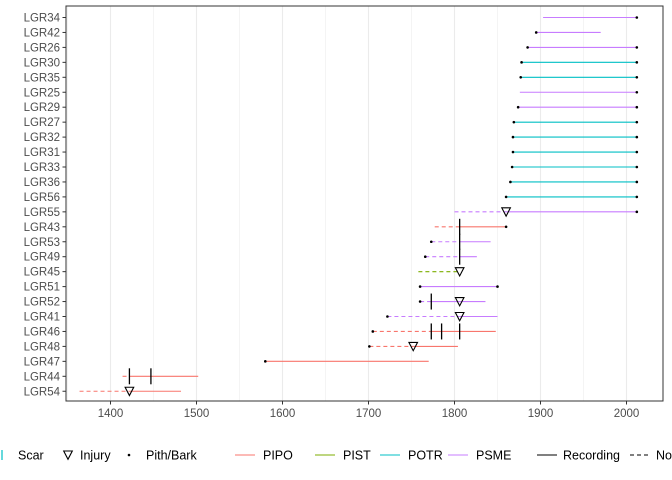  What do you see at coordinates (541, 414) in the screenshot?
I see `x-tick-label: 1900` at bounding box center [541, 414].